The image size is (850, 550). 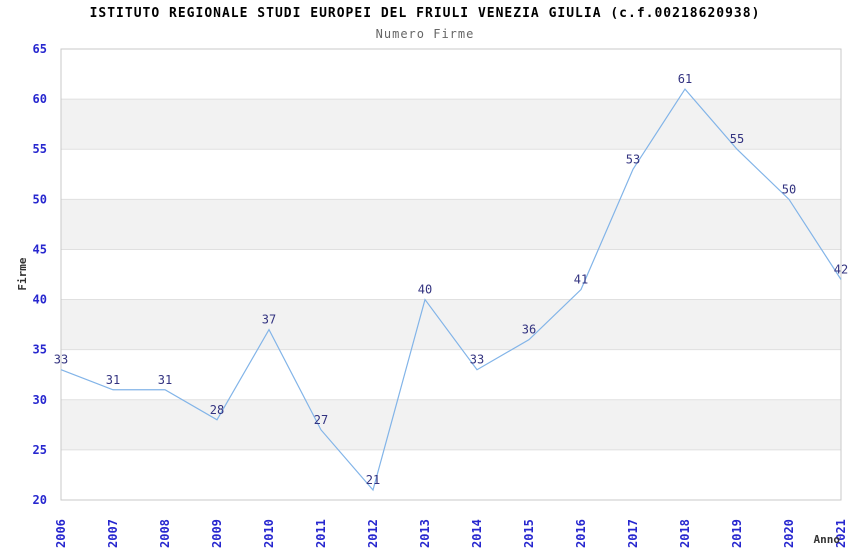 What do you see at coordinates (40, 350) in the screenshot?
I see `y-tick-label: 35` at bounding box center [40, 350].